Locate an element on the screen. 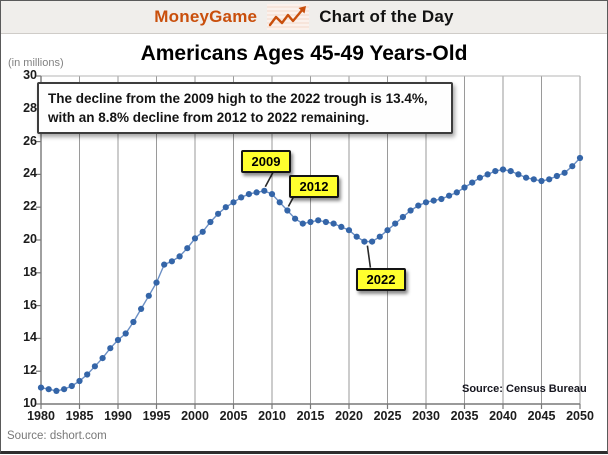  y-tick-label: 26 is located at coordinates (30, 140).